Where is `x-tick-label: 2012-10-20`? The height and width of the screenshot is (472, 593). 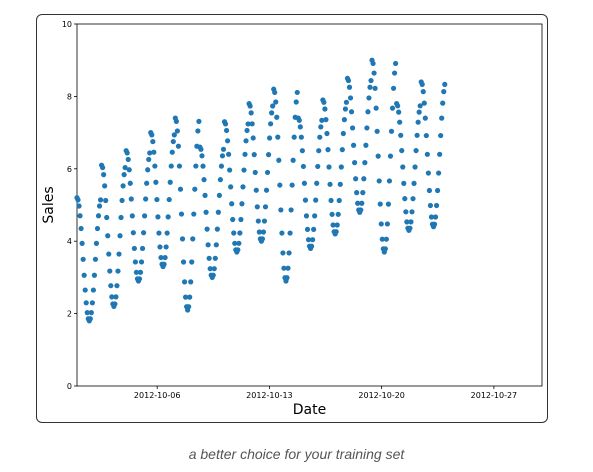 x-tick-label: 2012-10-20 is located at coordinates (381, 395).